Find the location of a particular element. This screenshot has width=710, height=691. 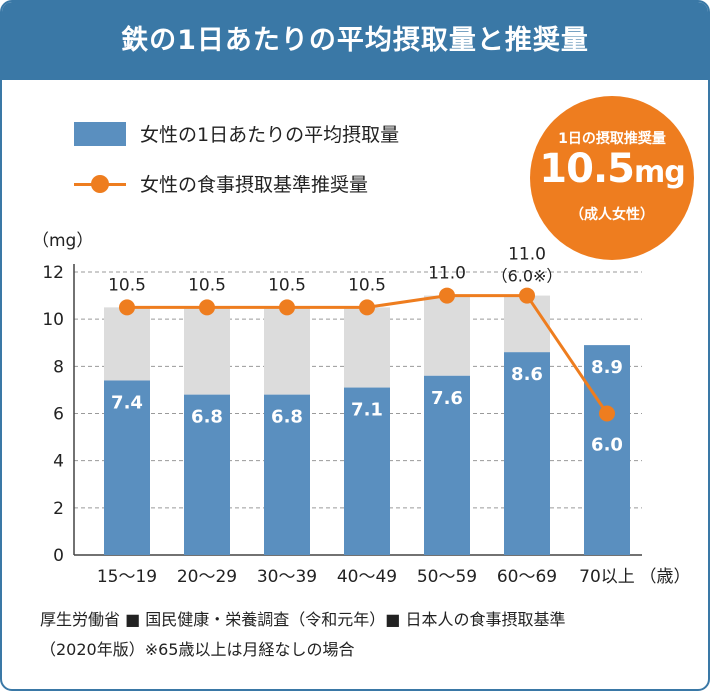

x-tick-label: 30〜39 is located at coordinates (287, 577).